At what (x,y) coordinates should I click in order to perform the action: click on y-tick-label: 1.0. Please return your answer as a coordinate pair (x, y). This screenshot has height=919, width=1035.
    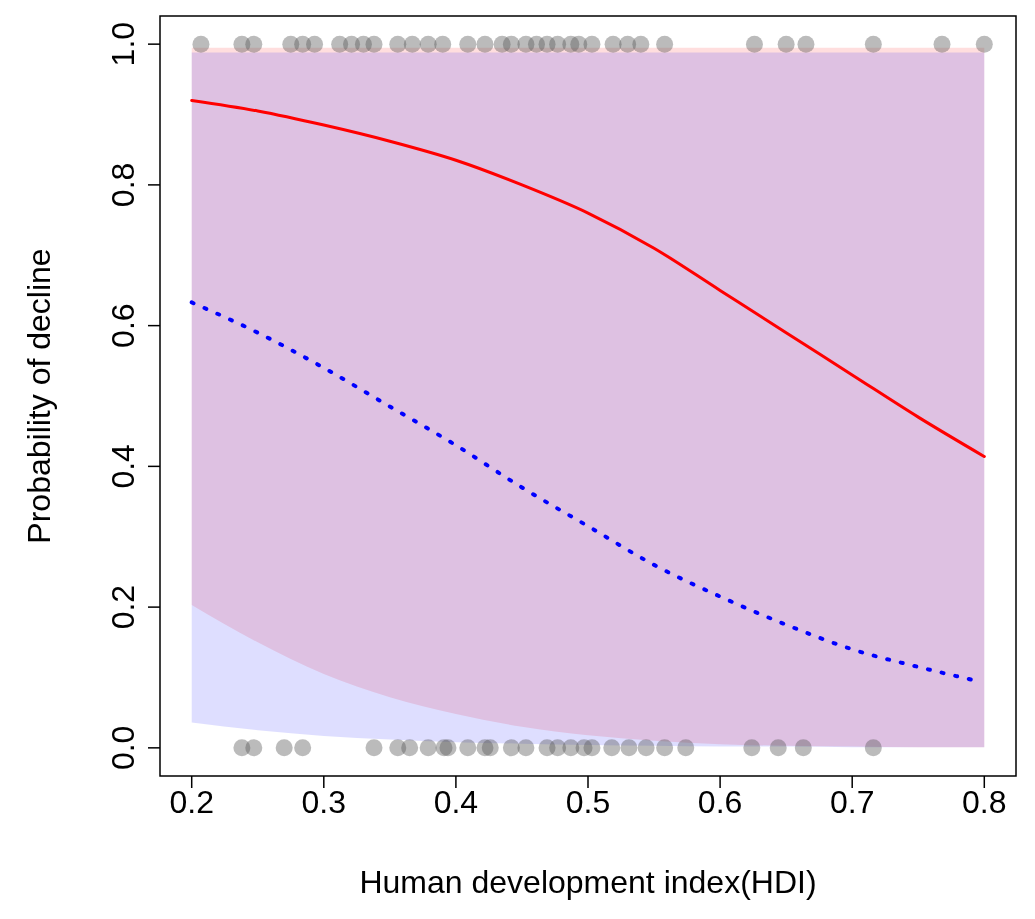
    Looking at the image, I should click on (123, 44).